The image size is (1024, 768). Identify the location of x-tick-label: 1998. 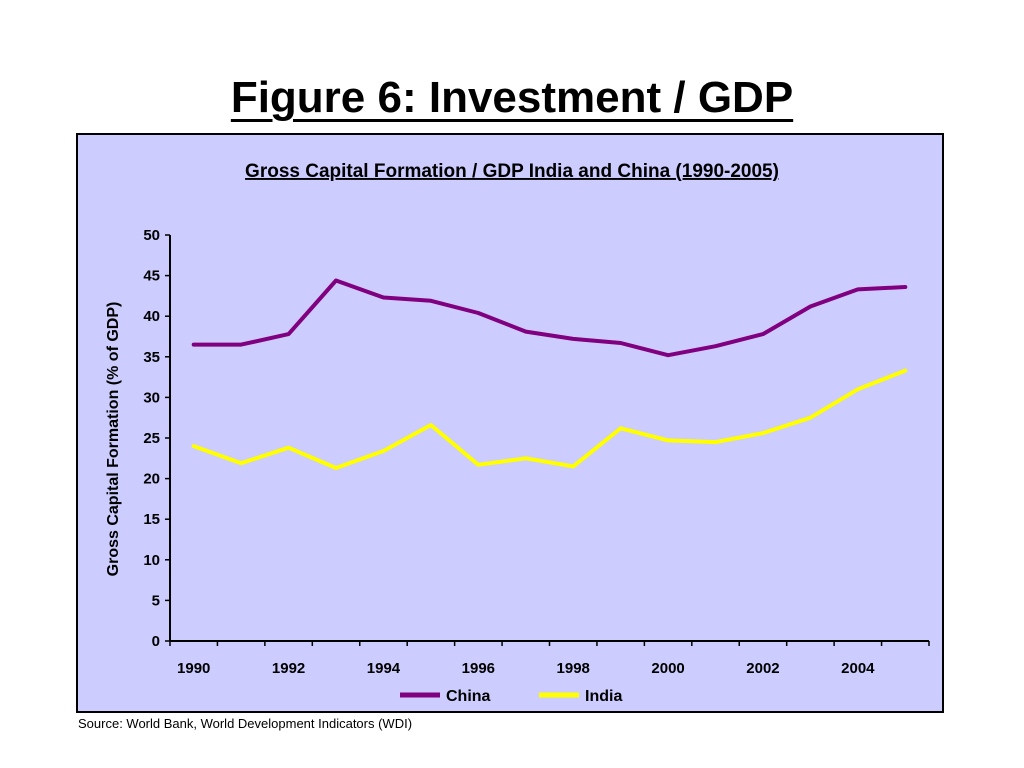
(573, 668).